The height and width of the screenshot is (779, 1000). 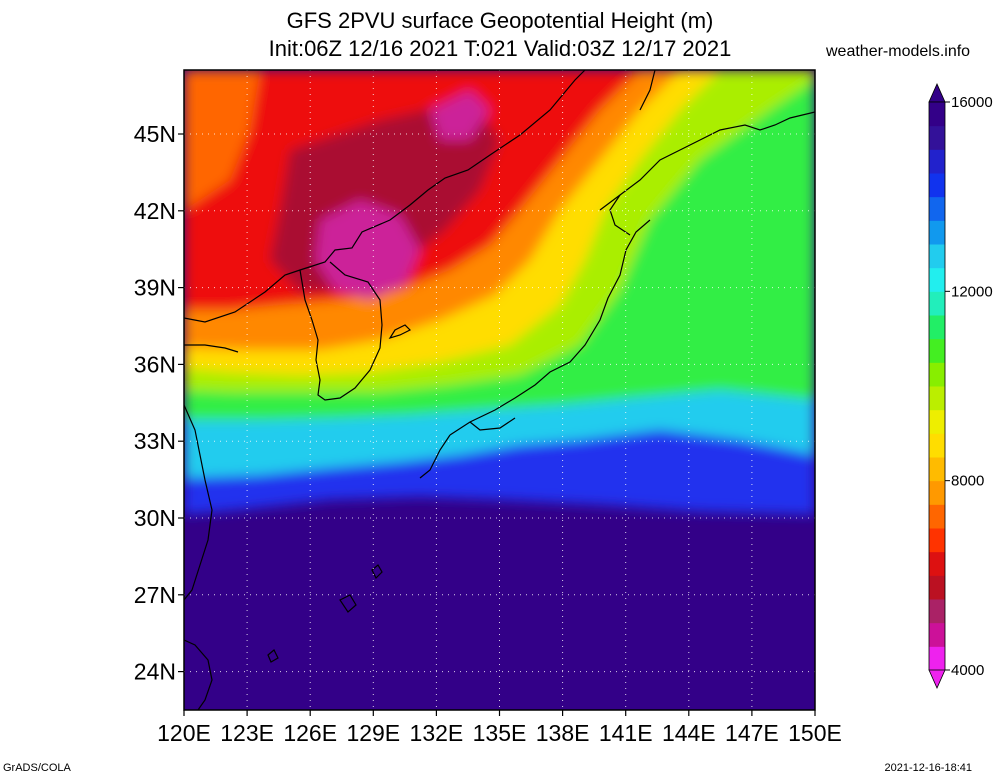 I want to click on y-tick-label: 24N, so click(x=155, y=672).